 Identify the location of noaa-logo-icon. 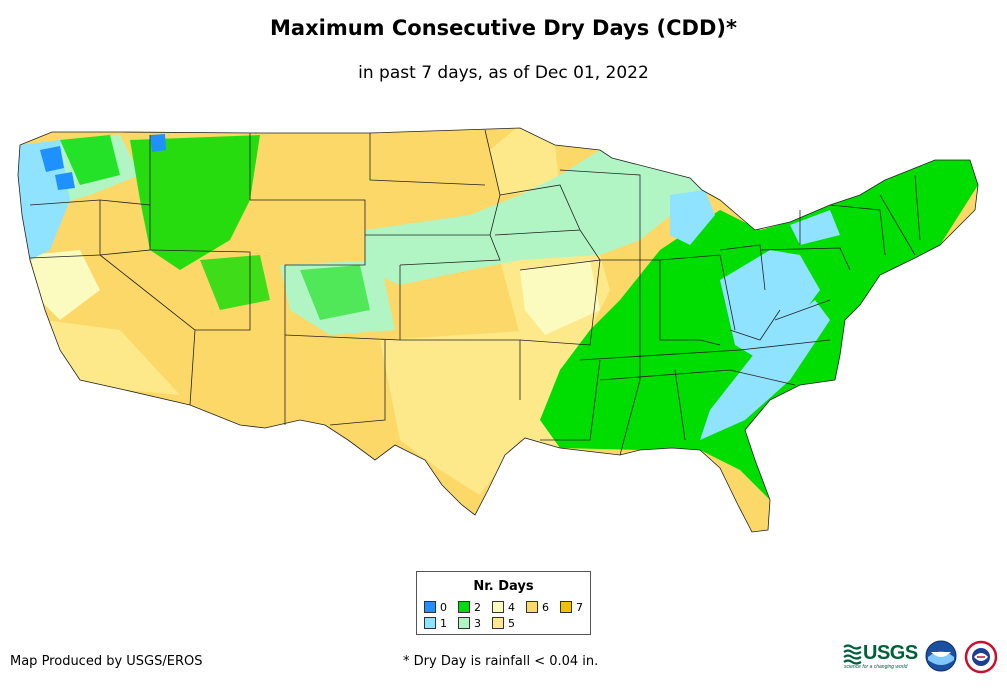
(941, 656).